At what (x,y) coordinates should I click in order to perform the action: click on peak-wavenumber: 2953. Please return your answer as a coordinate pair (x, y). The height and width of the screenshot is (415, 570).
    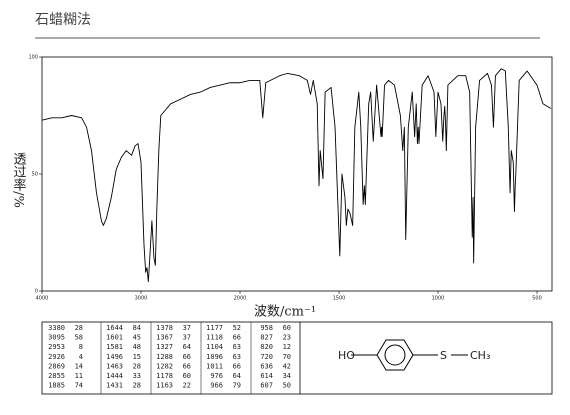
    Looking at the image, I should click on (56, 347).